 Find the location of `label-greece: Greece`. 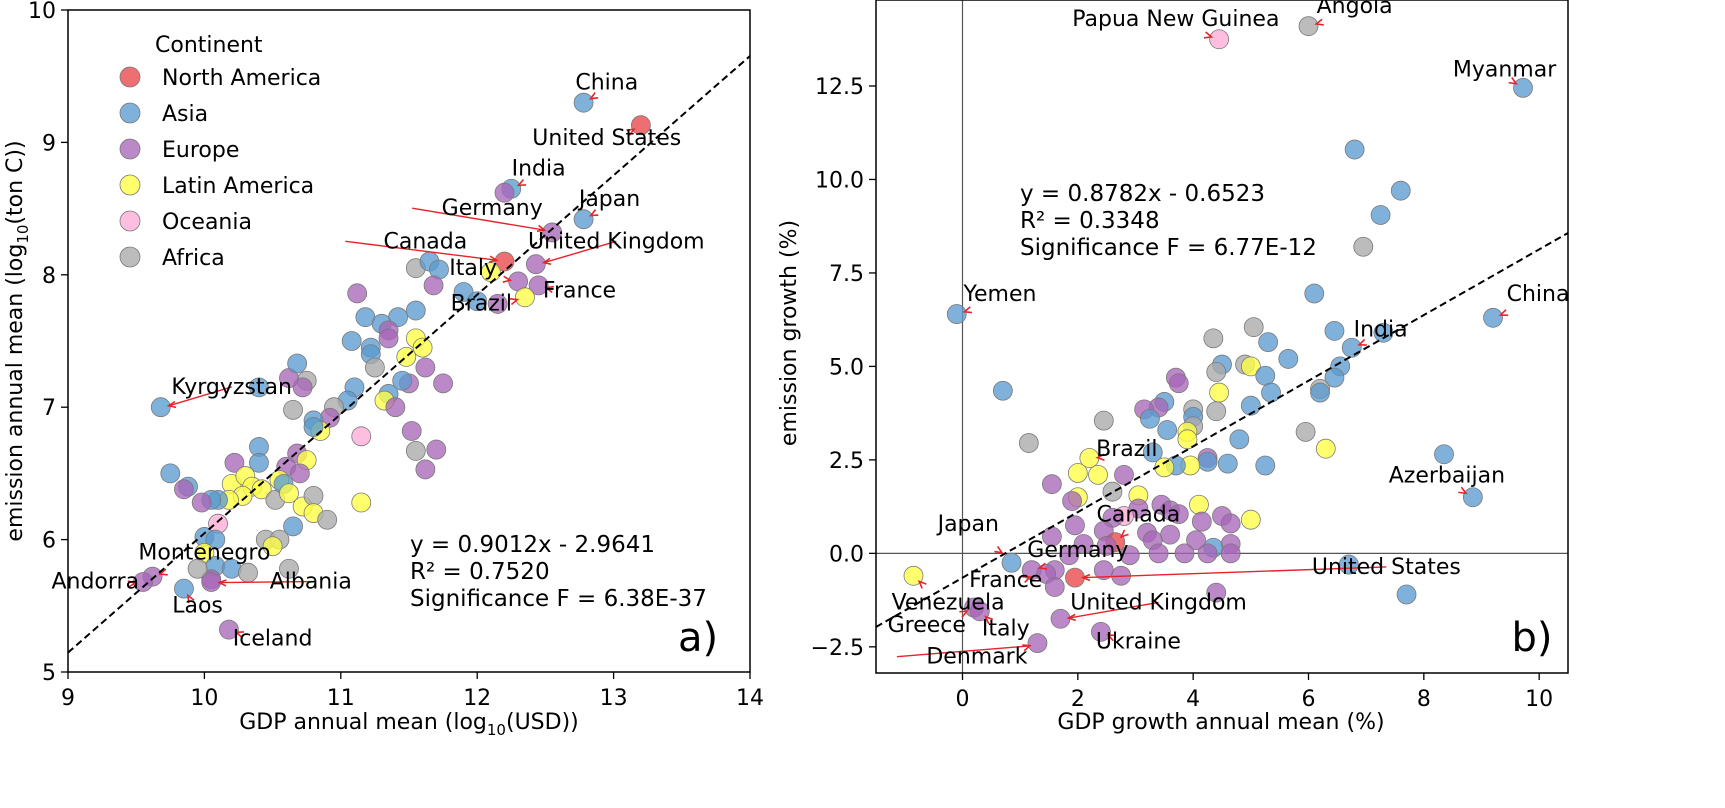

label-greece: Greece is located at coordinates (927, 625).